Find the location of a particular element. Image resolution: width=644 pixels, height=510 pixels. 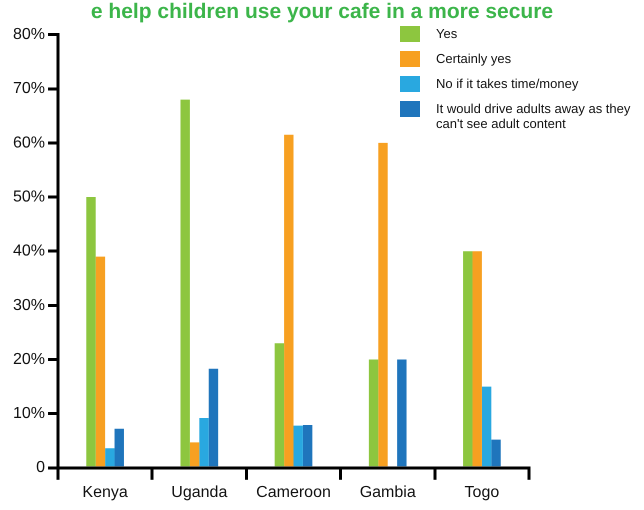

y-tick-label: 50% is located at coordinates (29, 197).